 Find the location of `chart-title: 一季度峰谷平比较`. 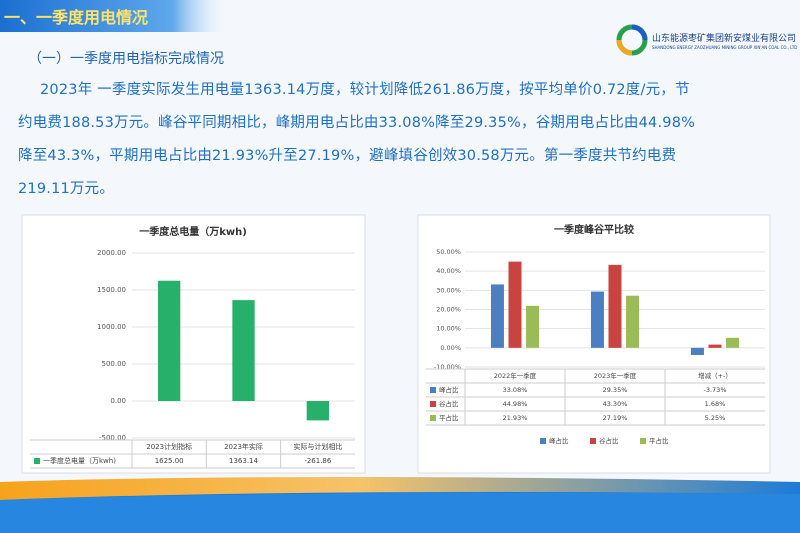

chart-title: 一季度峰谷平比较 is located at coordinates (594, 229).